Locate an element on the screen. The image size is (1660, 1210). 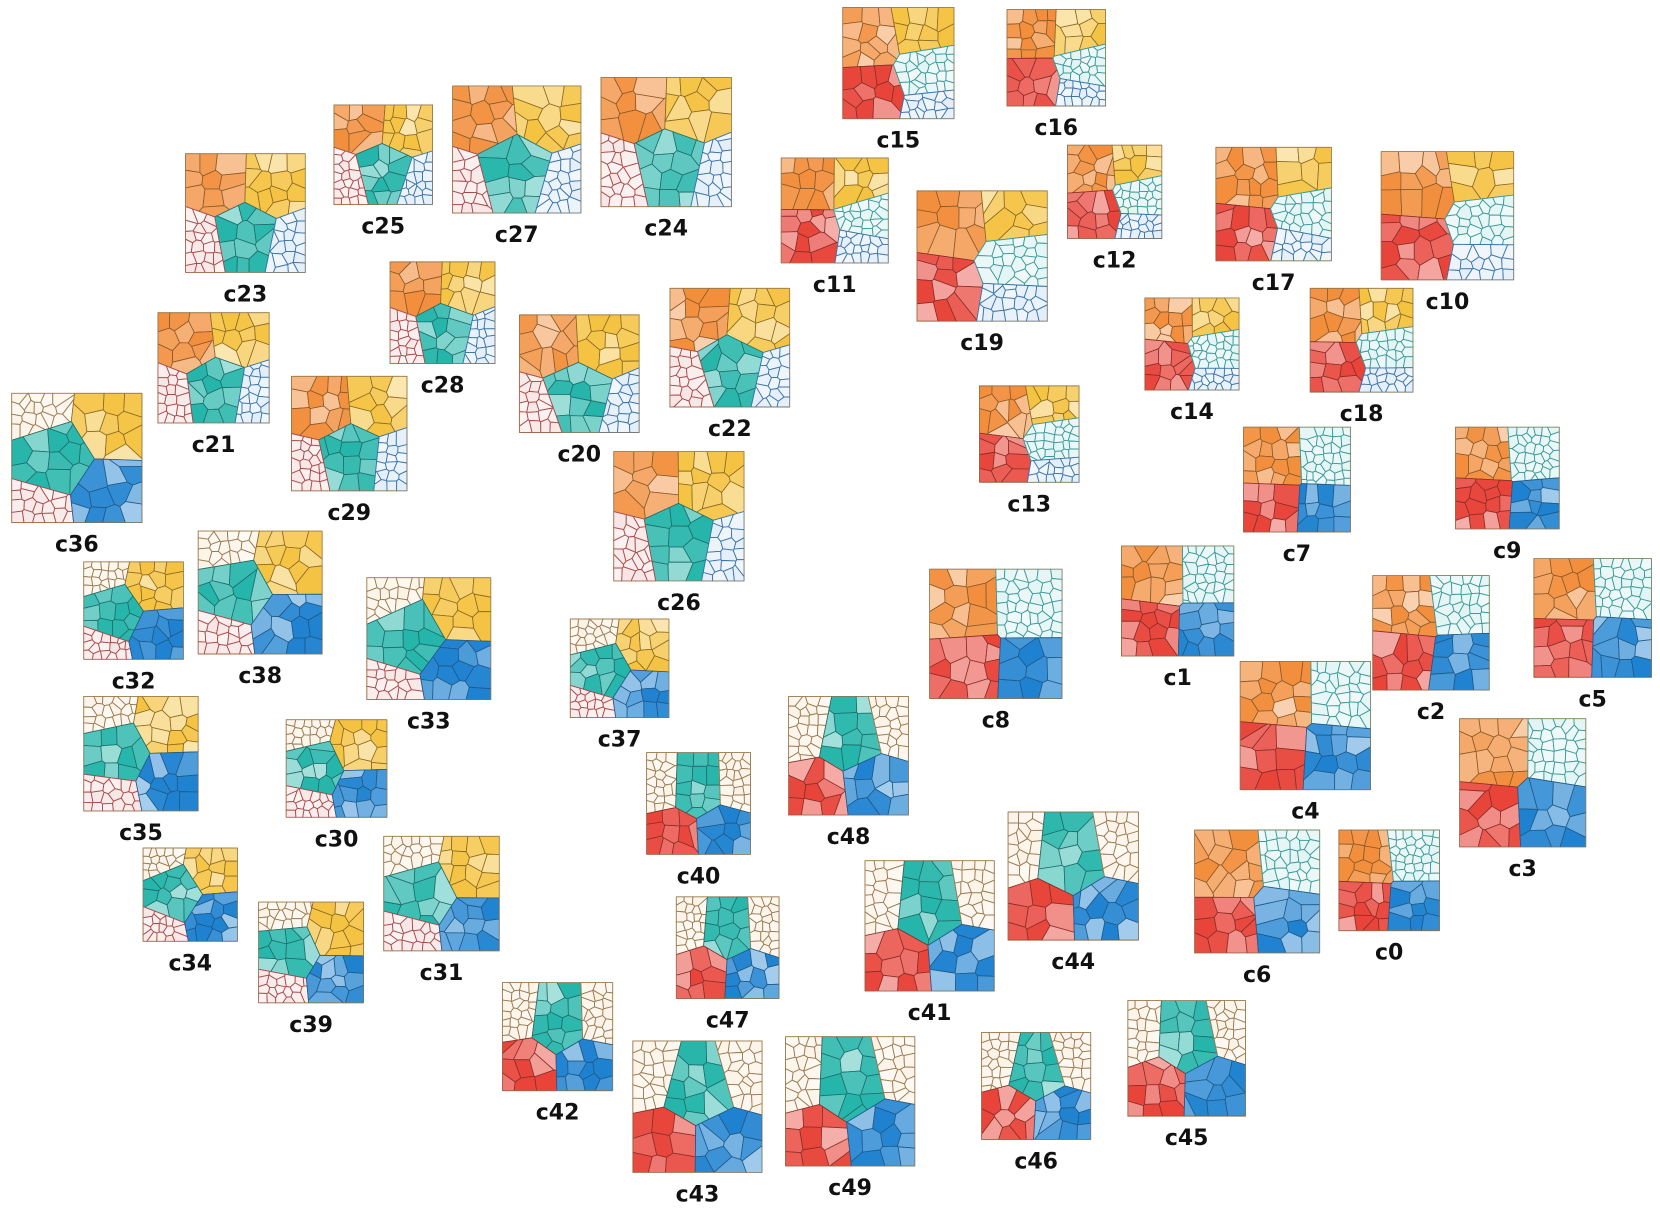
treemap-glyph-c18 is located at coordinates (1361, 340).